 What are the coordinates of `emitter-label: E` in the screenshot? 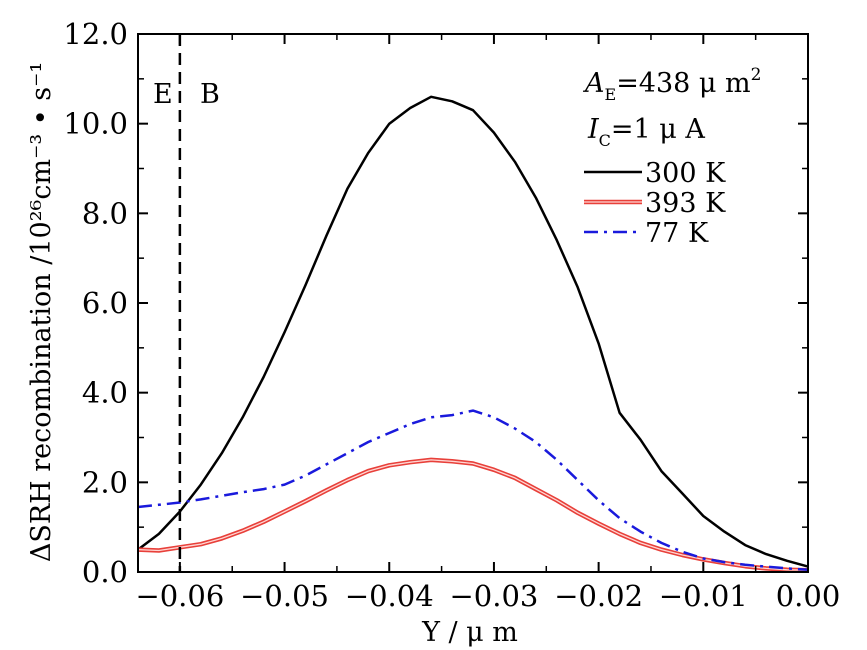 It's located at (163, 94).